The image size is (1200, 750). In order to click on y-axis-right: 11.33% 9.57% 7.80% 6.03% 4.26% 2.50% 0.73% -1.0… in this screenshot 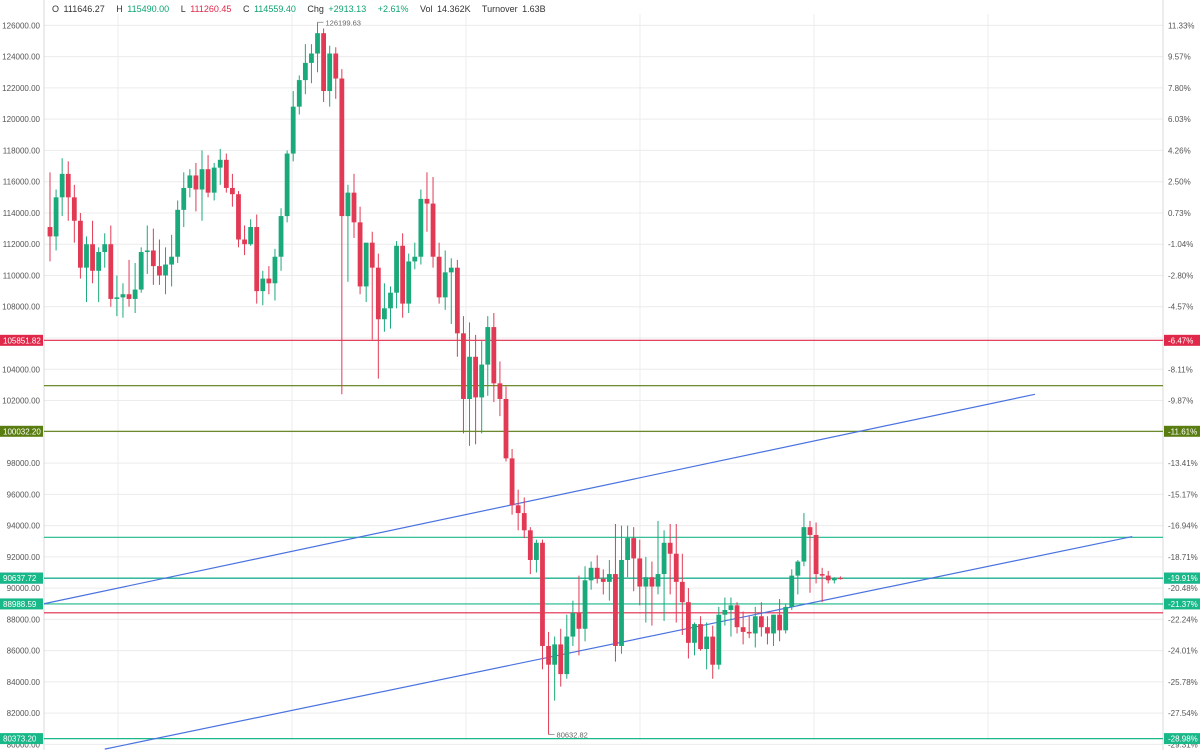, I will do `click(1183, 385)`.